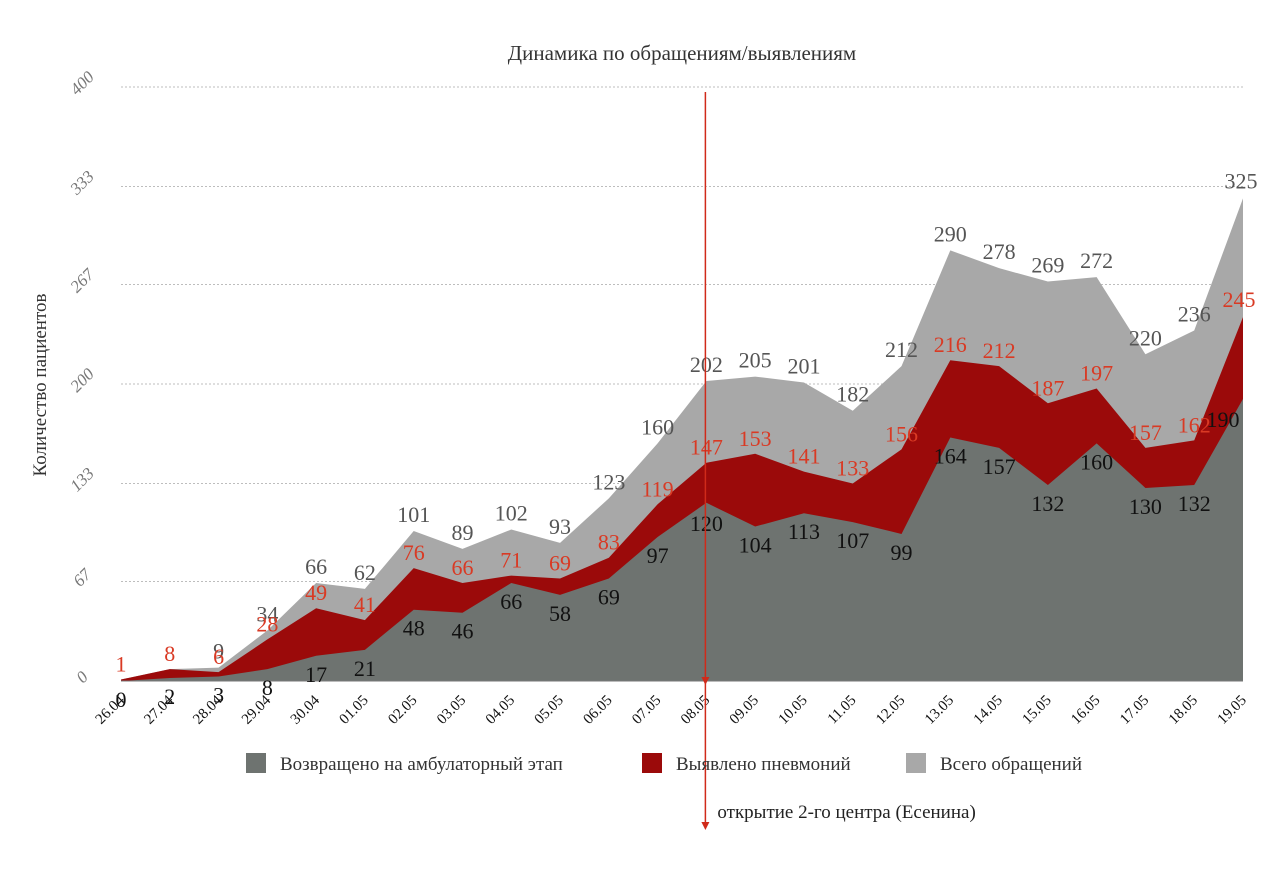 The image size is (1280, 886). What do you see at coordinates (421, 764) in the screenshot?
I see `legend-label: Возвращено на амбулаторный этап` at bounding box center [421, 764].